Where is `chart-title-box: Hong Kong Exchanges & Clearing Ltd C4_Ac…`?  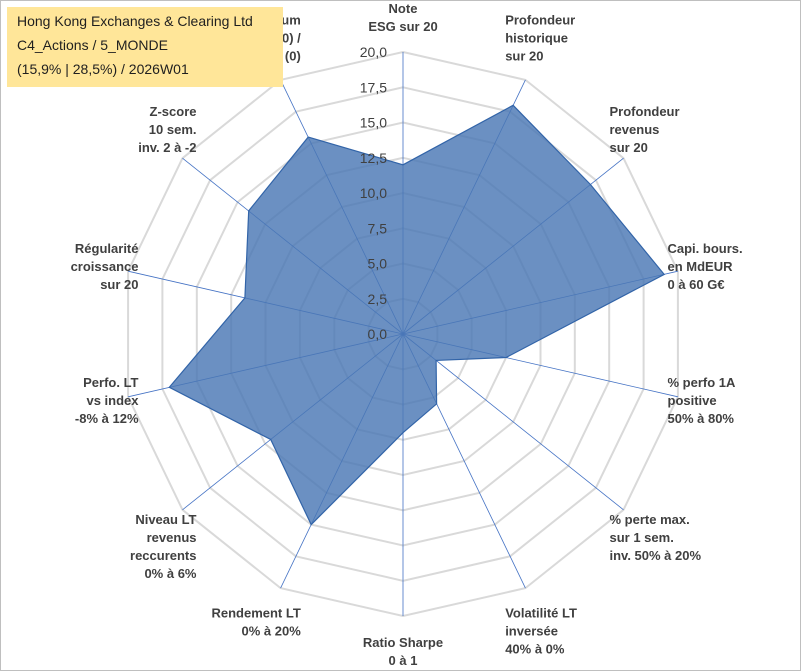 chart-title-box: Hong Kong Exchanges & Clearing Ltd C4_Ac… is located at coordinates (145, 47).